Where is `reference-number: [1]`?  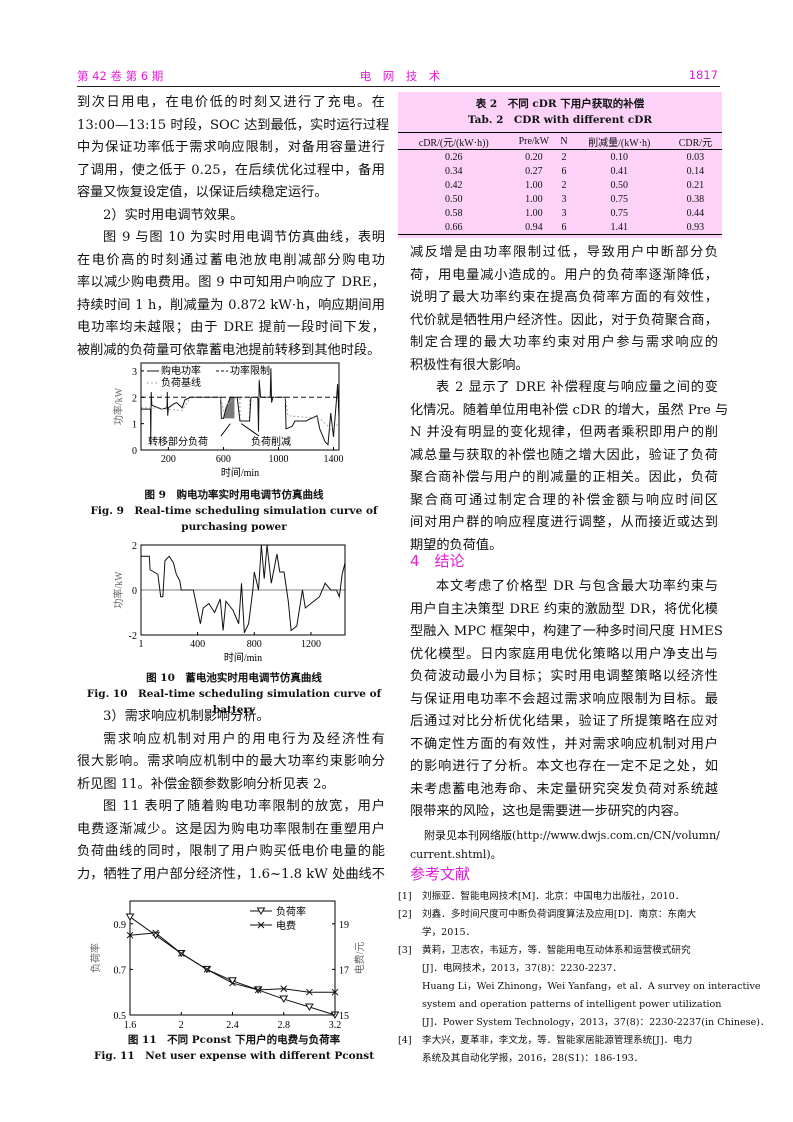 reference-number: [1] is located at coordinates (405, 896).